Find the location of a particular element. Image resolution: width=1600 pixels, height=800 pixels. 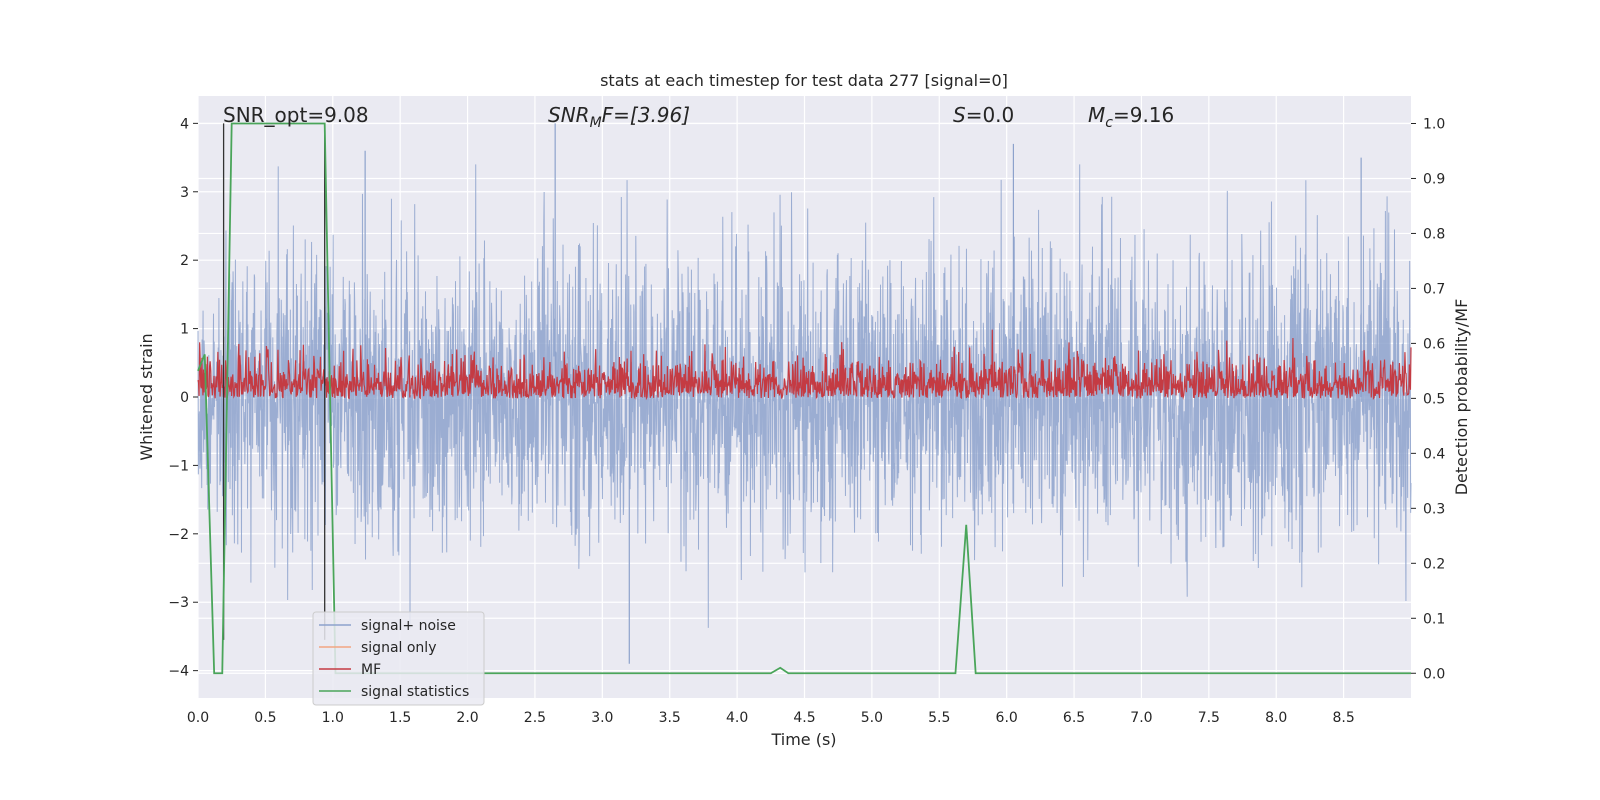

y-right-tick-label: 0.9 is located at coordinates (1434, 179).